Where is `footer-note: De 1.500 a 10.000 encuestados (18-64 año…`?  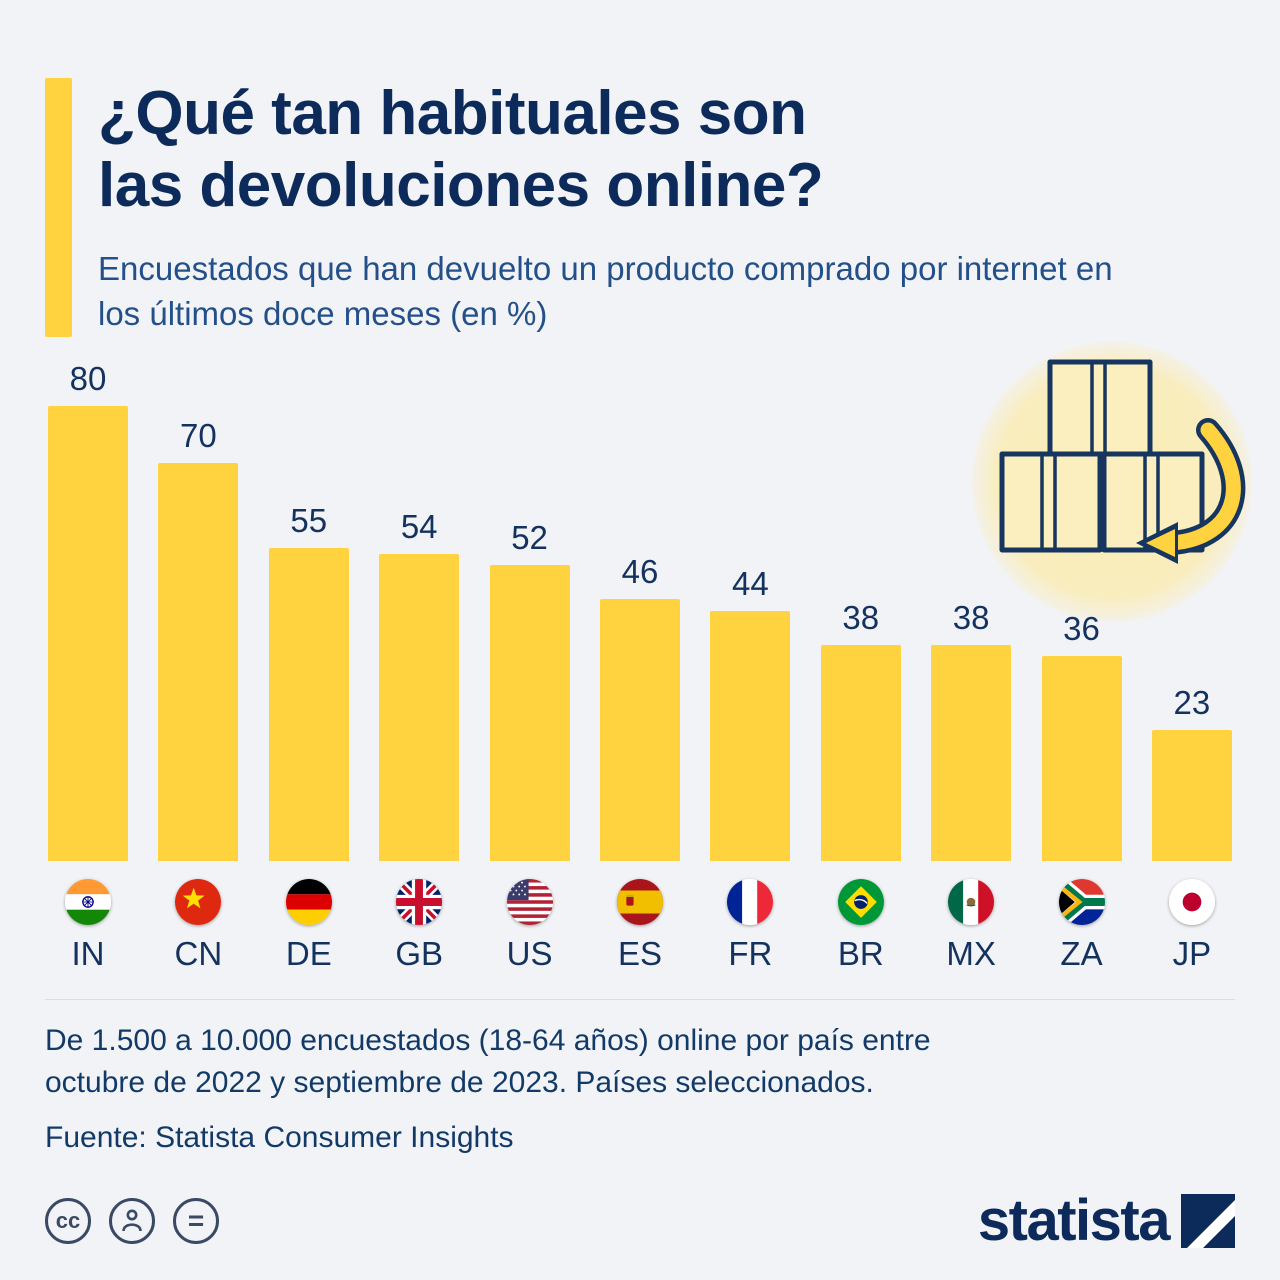 footer-note: De 1.500 a 10.000 encuestados (18-64 año… is located at coordinates (640, 1079).